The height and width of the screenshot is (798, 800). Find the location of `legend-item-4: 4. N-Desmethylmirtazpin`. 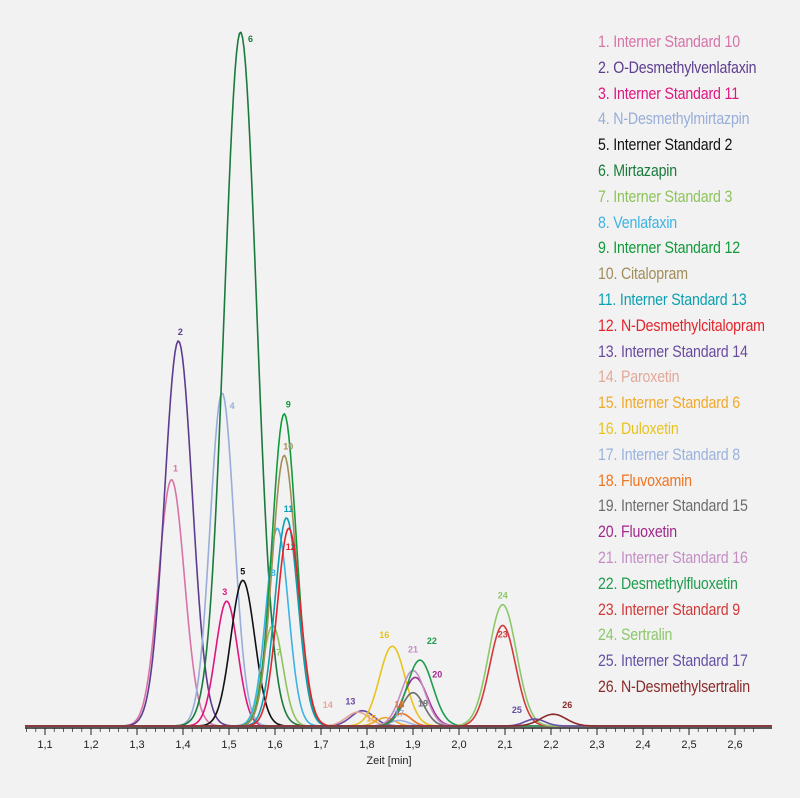

legend-item-4: 4. N-Desmethylmirtazpin is located at coordinates (674, 119).